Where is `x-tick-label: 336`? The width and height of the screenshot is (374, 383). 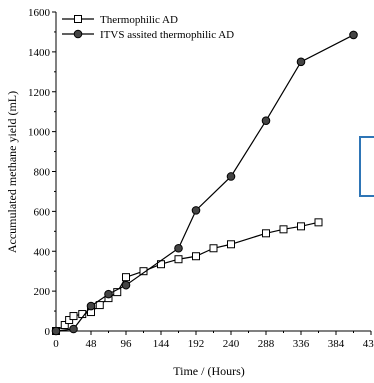
x-tick-label: 336 is located at coordinates (301, 344).